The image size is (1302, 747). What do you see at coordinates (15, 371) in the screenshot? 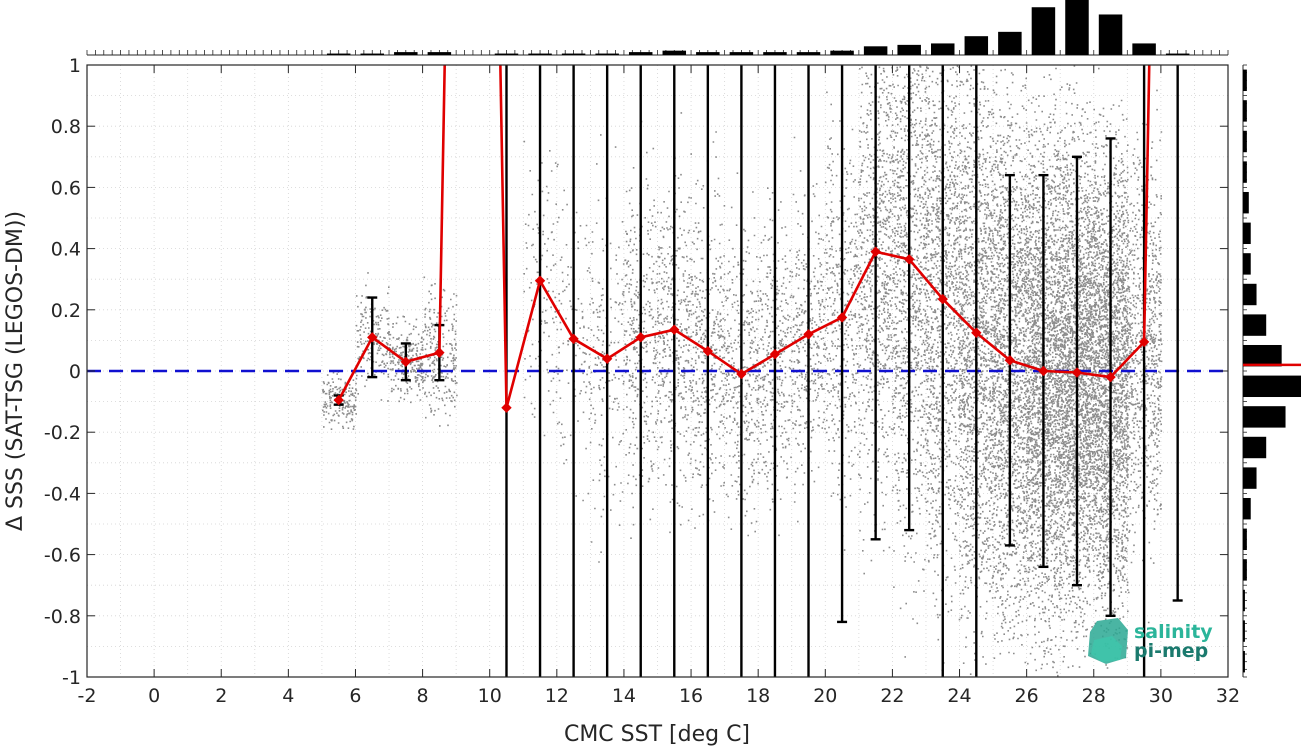
I see `y-axis-label: Δ SSS (SAT-TSG (LEGOS-DM))` at bounding box center [15, 371].